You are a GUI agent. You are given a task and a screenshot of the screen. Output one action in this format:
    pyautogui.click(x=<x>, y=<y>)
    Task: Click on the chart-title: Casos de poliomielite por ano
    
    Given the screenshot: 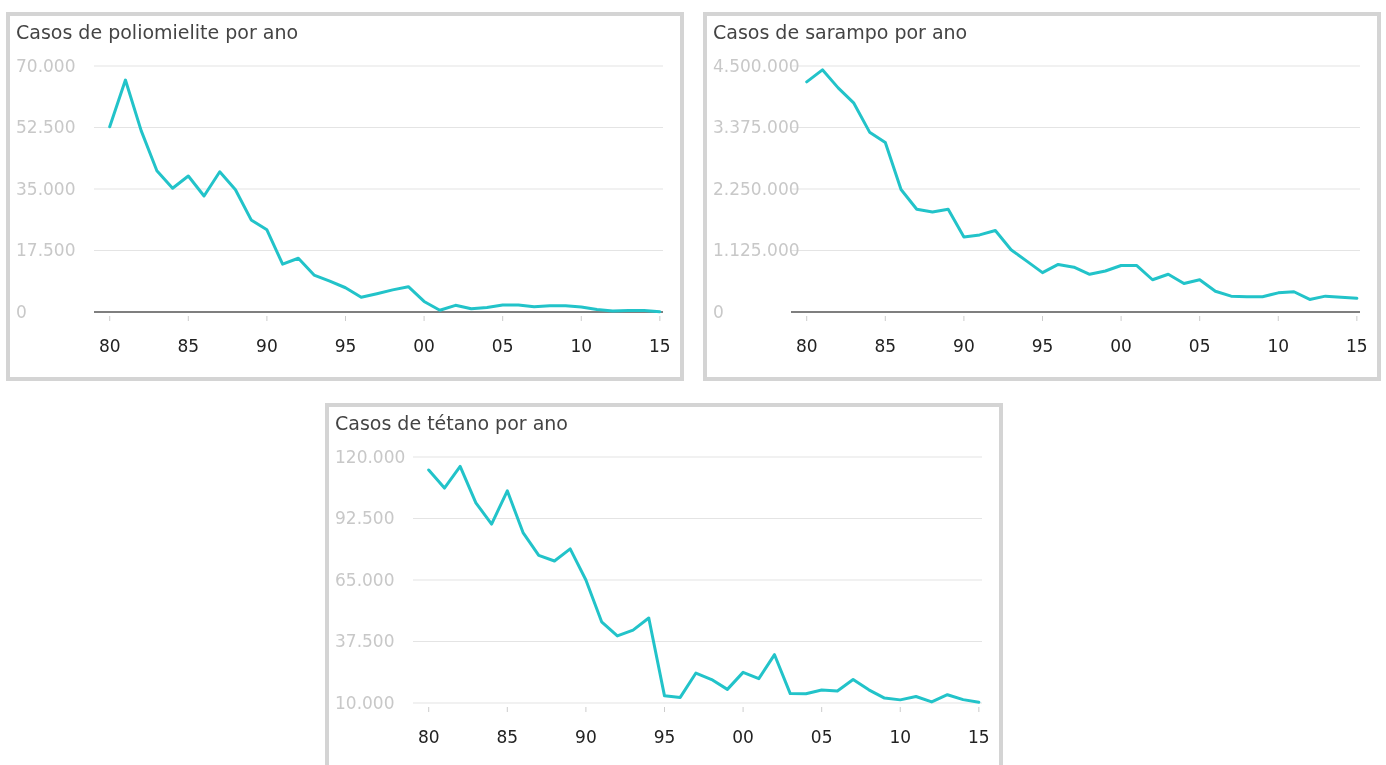 What is the action you would take?
    pyautogui.click(x=157, y=32)
    